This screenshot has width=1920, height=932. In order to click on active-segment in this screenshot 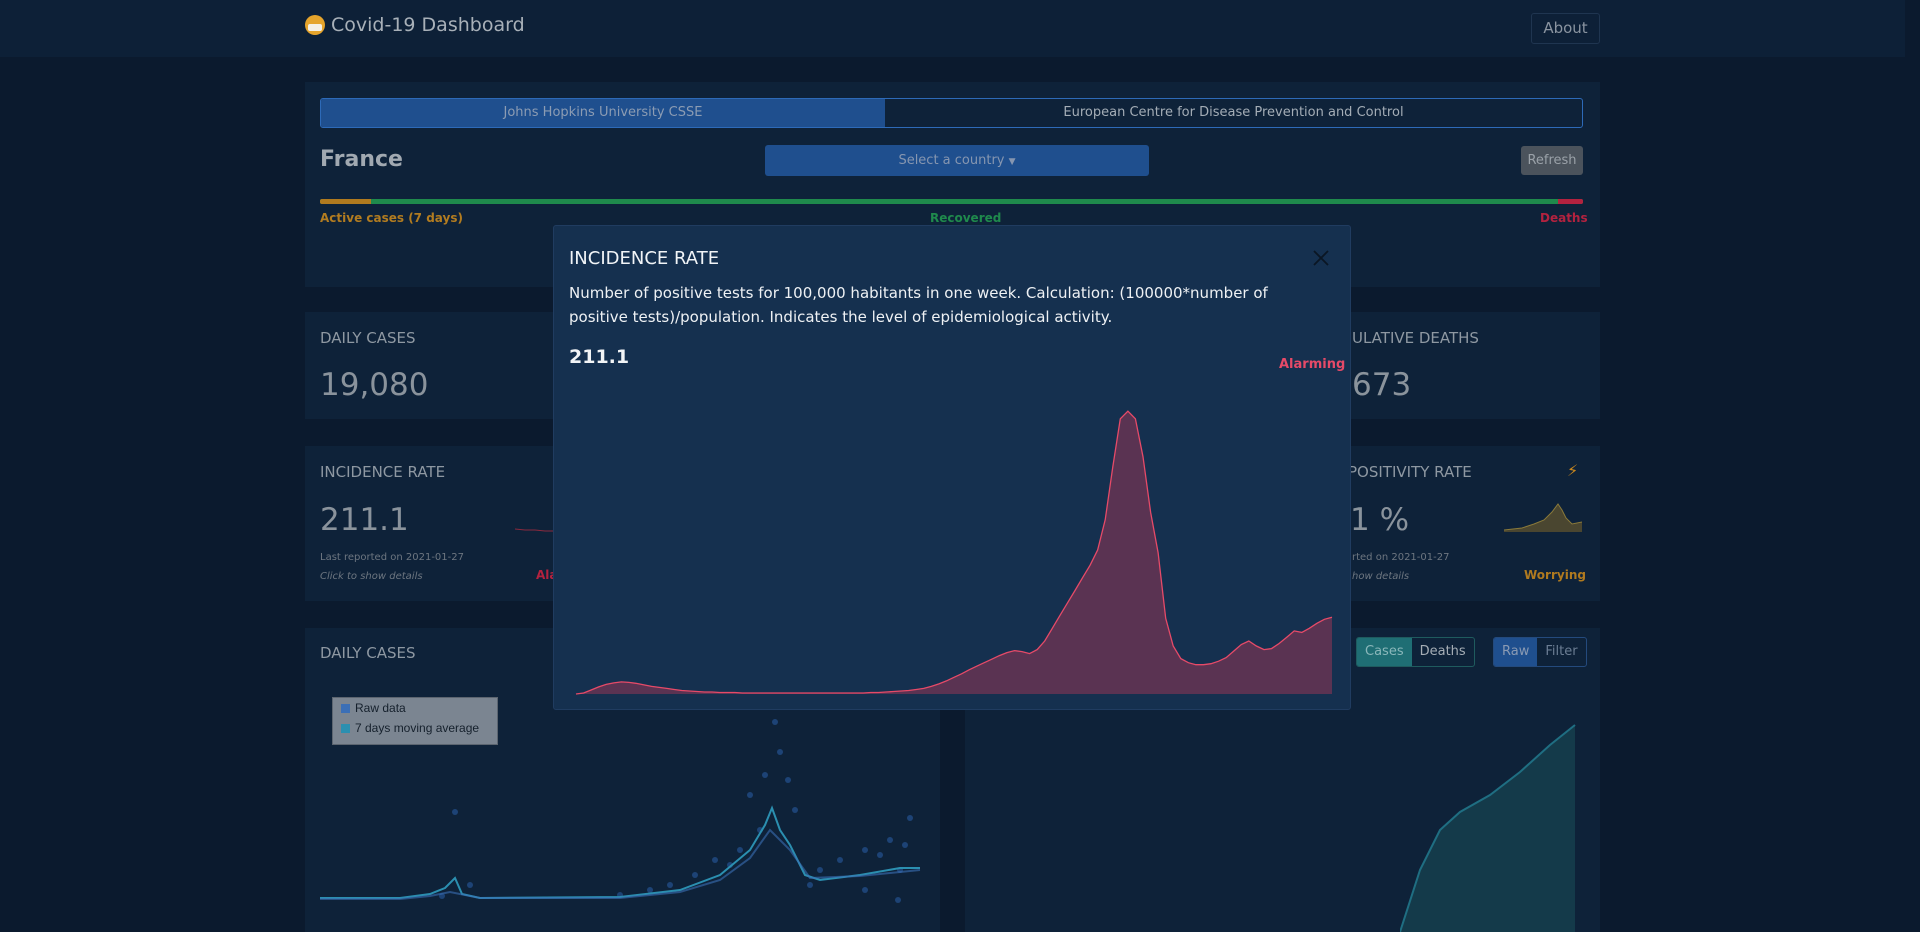, I will do `click(345, 201)`.